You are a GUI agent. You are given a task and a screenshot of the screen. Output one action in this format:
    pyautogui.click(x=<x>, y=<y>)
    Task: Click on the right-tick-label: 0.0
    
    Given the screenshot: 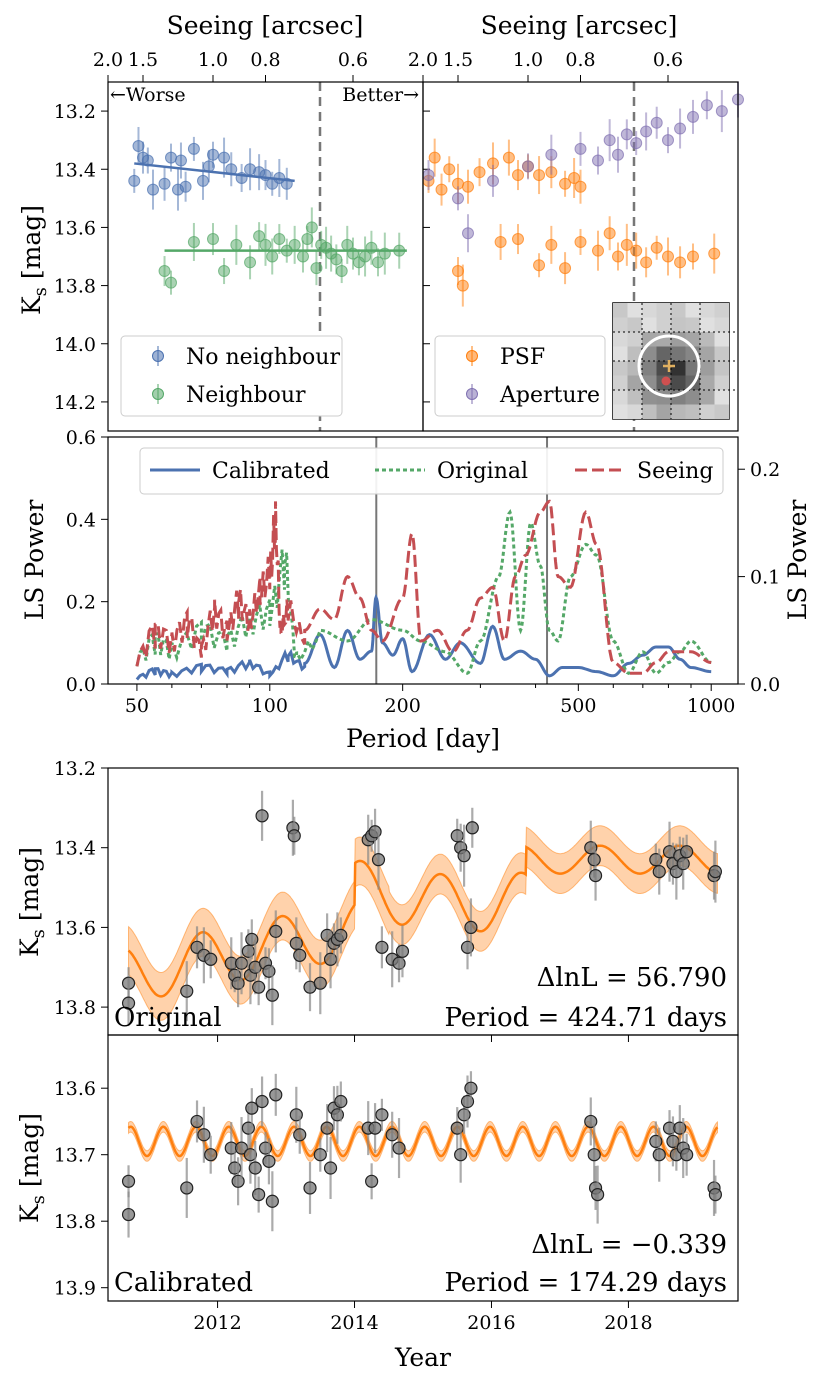 What is the action you would take?
    pyautogui.click(x=765, y=685)
    